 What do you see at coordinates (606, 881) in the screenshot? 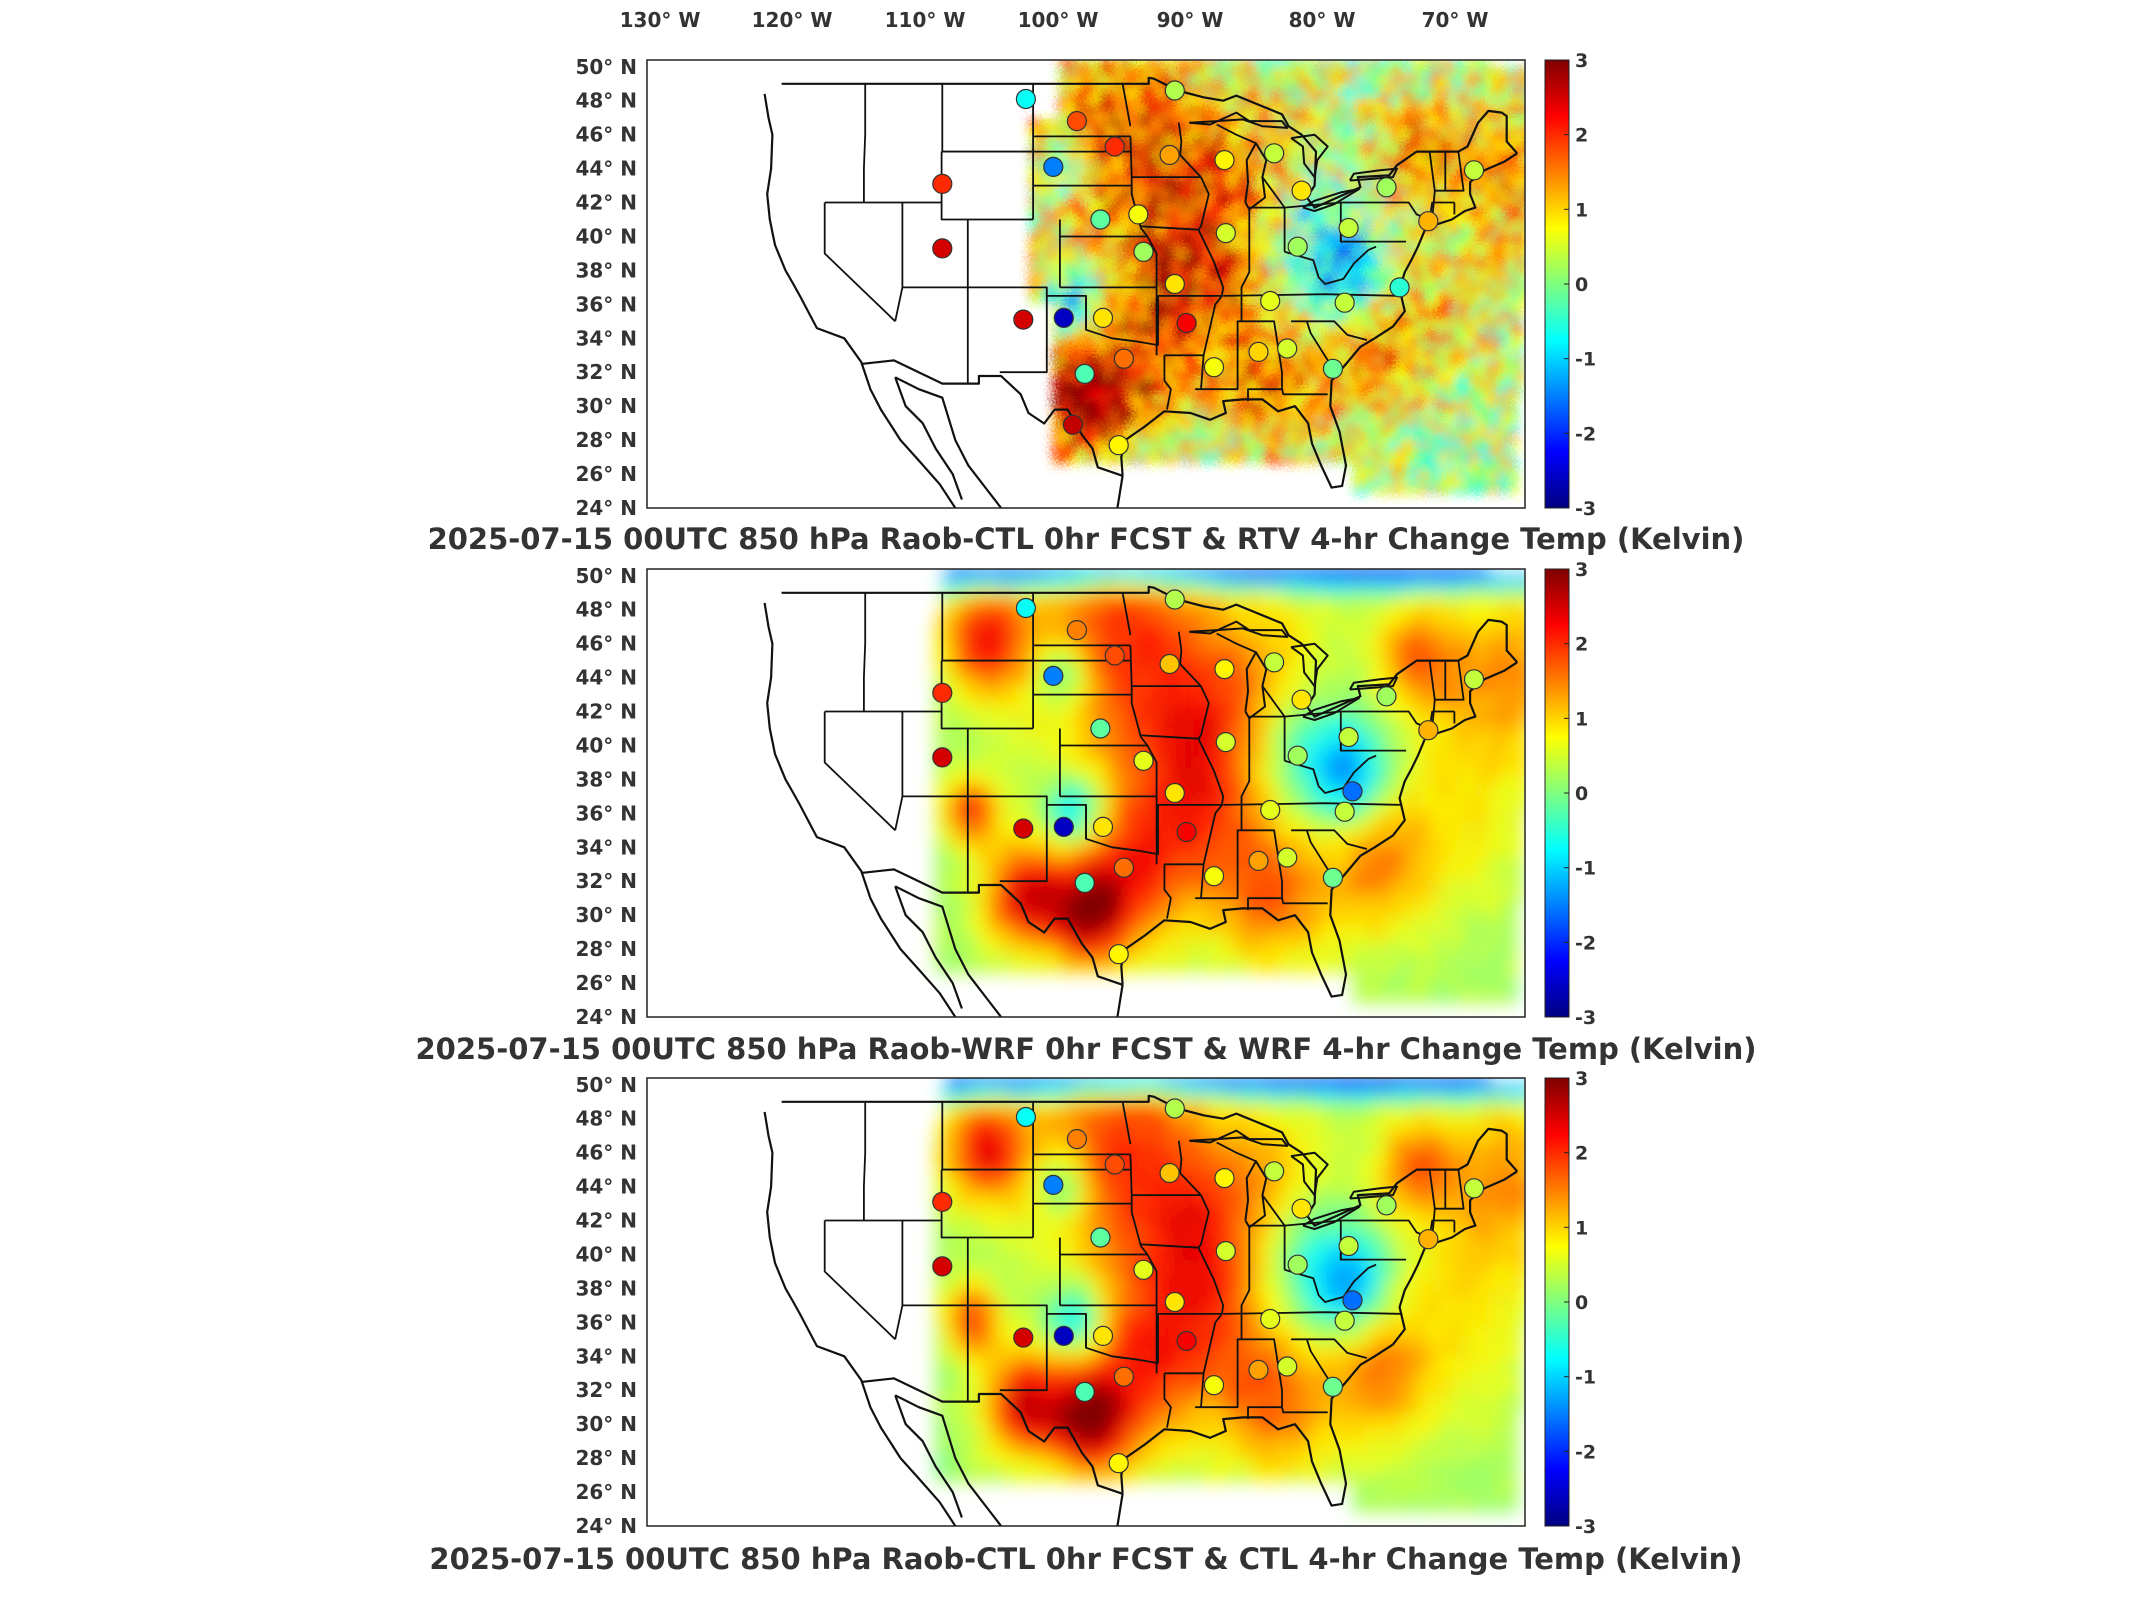
I see `lat-label: 32° N` at bounding box center [606, 881].